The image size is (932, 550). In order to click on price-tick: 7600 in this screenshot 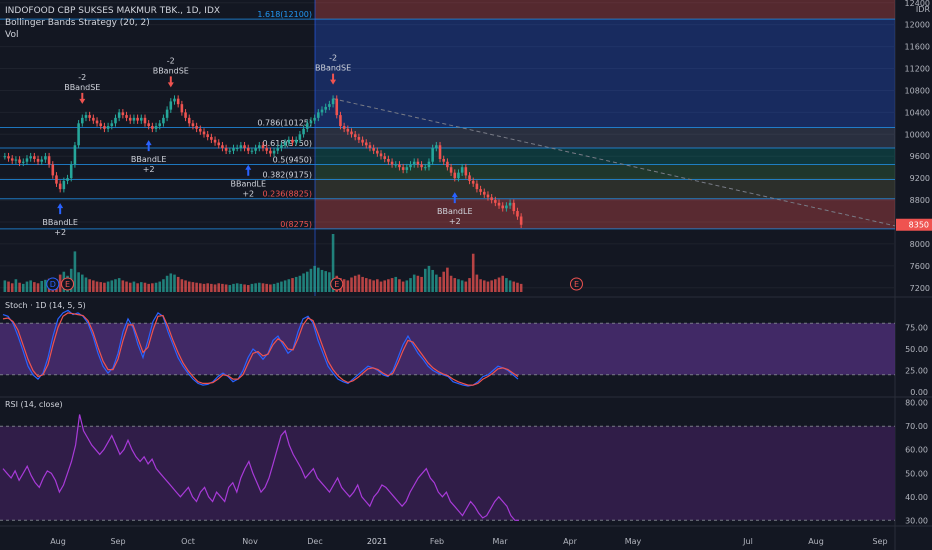, I will do `click(920, 266)`.